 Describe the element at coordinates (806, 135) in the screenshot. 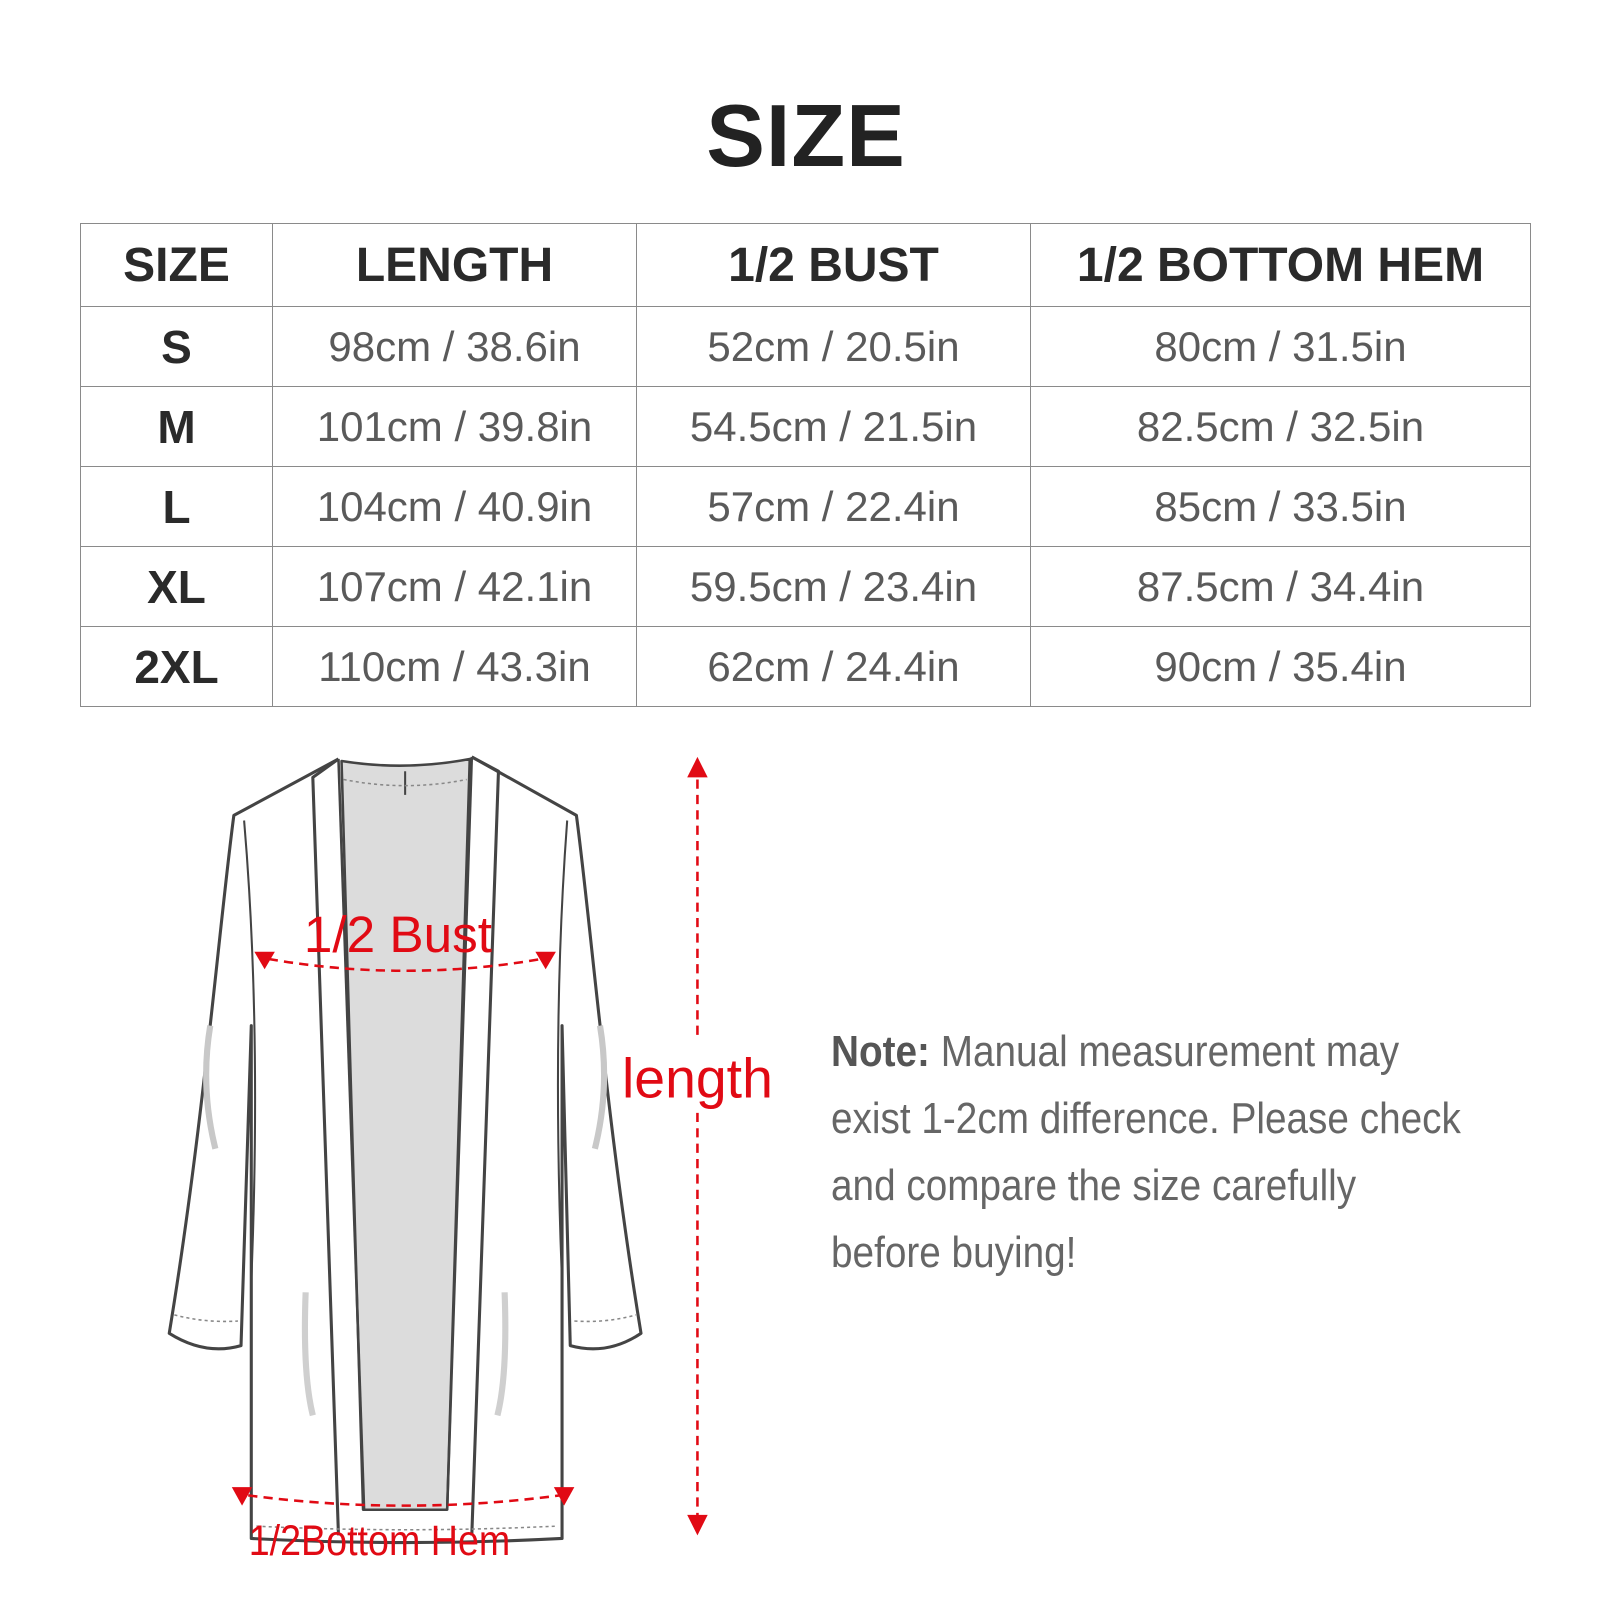

I see `page-title: SIZE` at that location.